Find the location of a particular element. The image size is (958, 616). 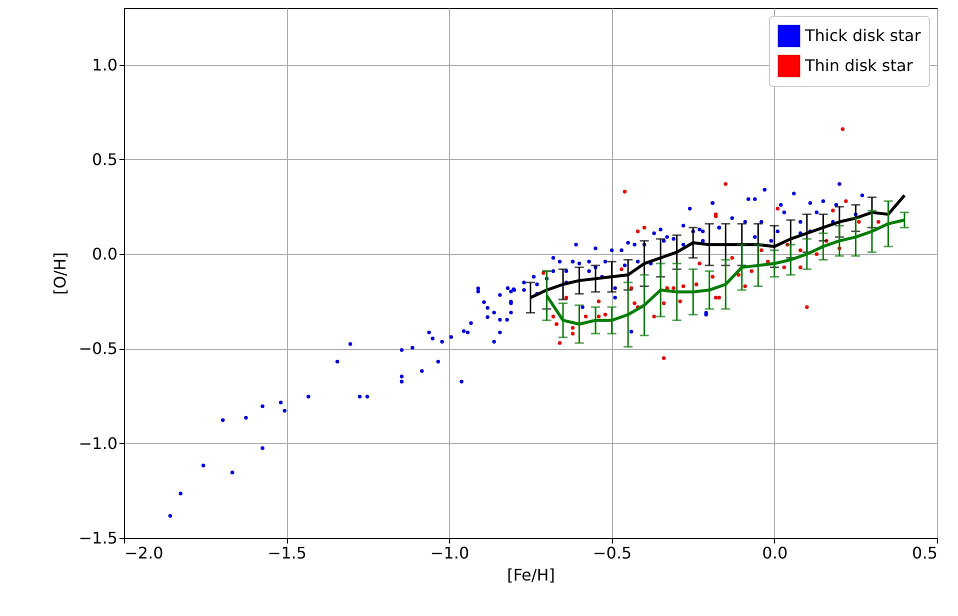

legend-label: Thick disk star is located at coordinates (863, 35).